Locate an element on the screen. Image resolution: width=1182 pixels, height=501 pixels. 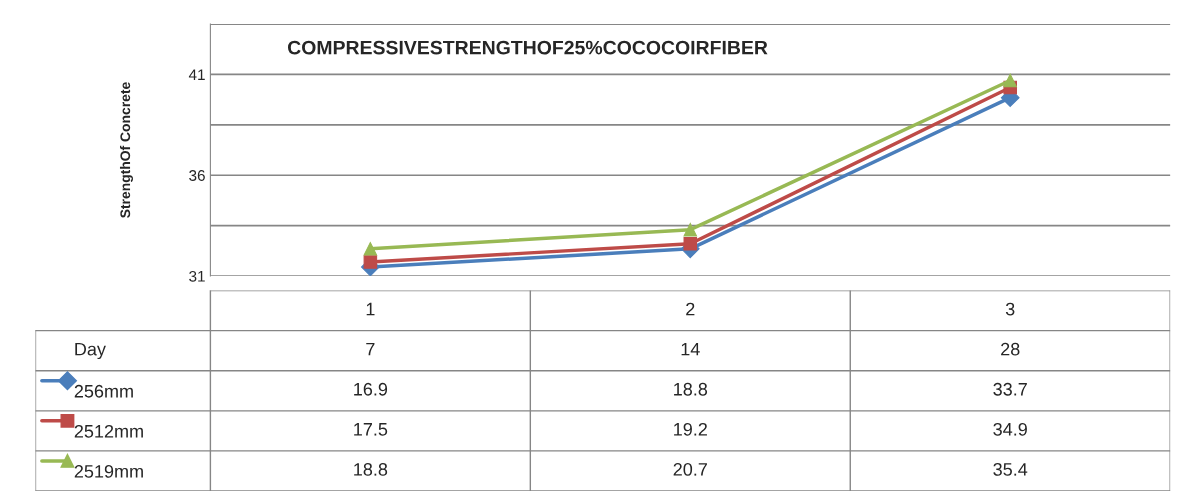
text: 20.7 is located at coordinates (690, 469).